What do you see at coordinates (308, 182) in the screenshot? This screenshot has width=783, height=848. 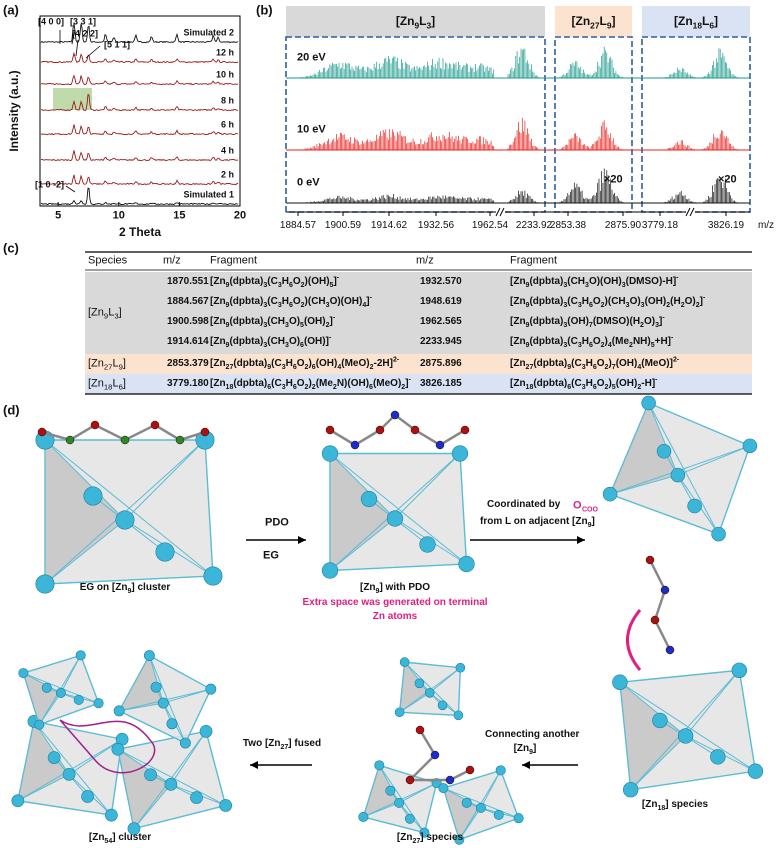 I see `energy-label: 0 eV` at bounding box center [308, 182].